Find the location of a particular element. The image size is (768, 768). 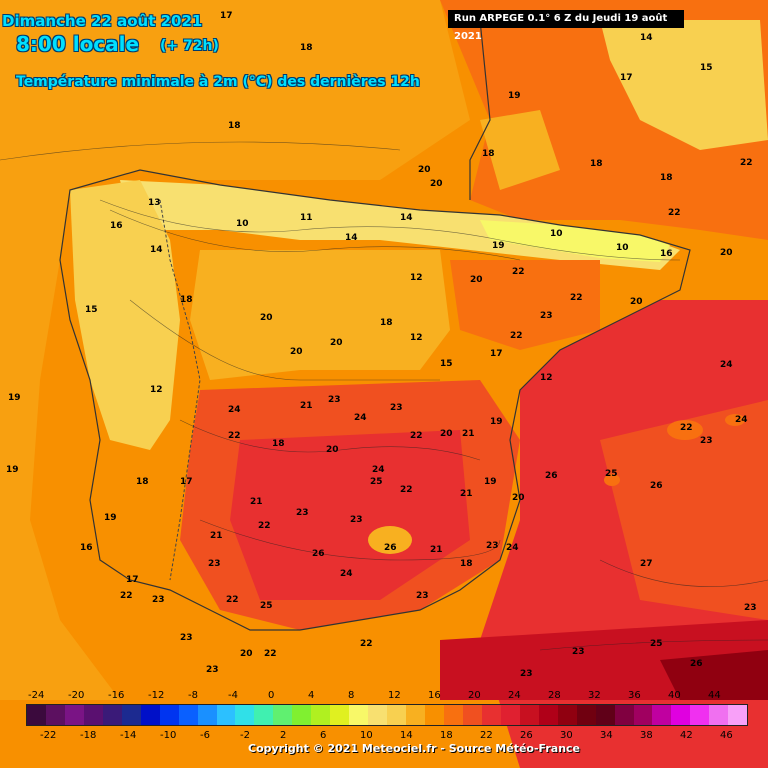

legend-tick-bottom: 10 is located at coordinates (366, 735).